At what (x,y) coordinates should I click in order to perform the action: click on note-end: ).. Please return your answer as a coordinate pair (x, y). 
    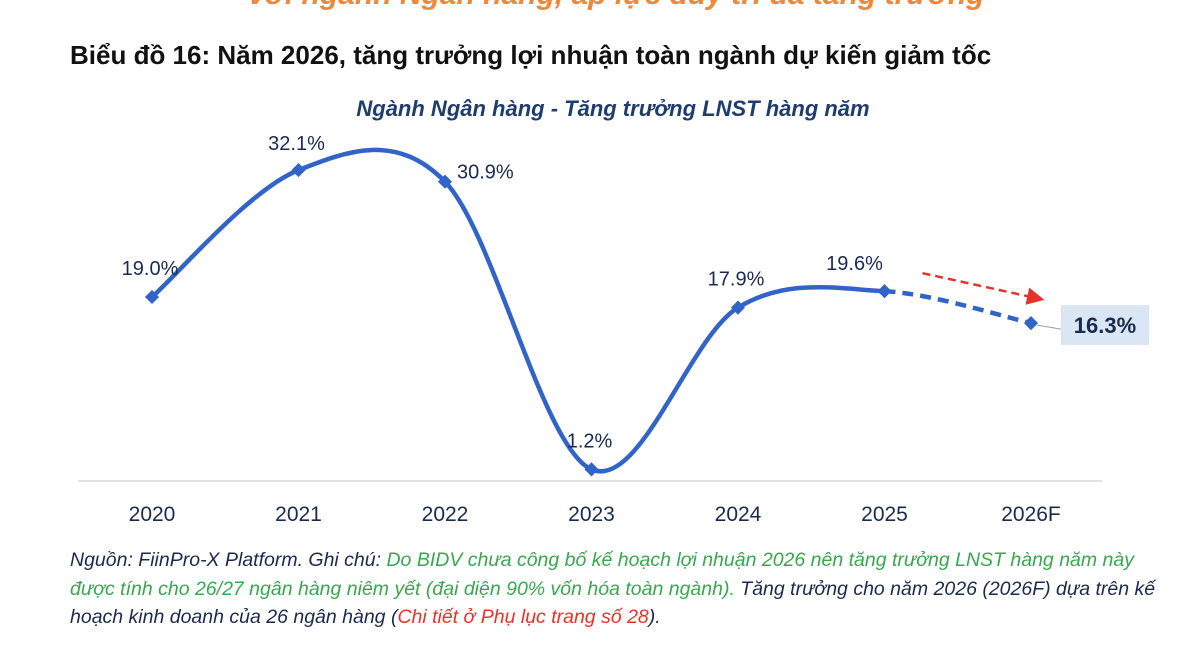
    Looking at the image, I should click on (654, 617).